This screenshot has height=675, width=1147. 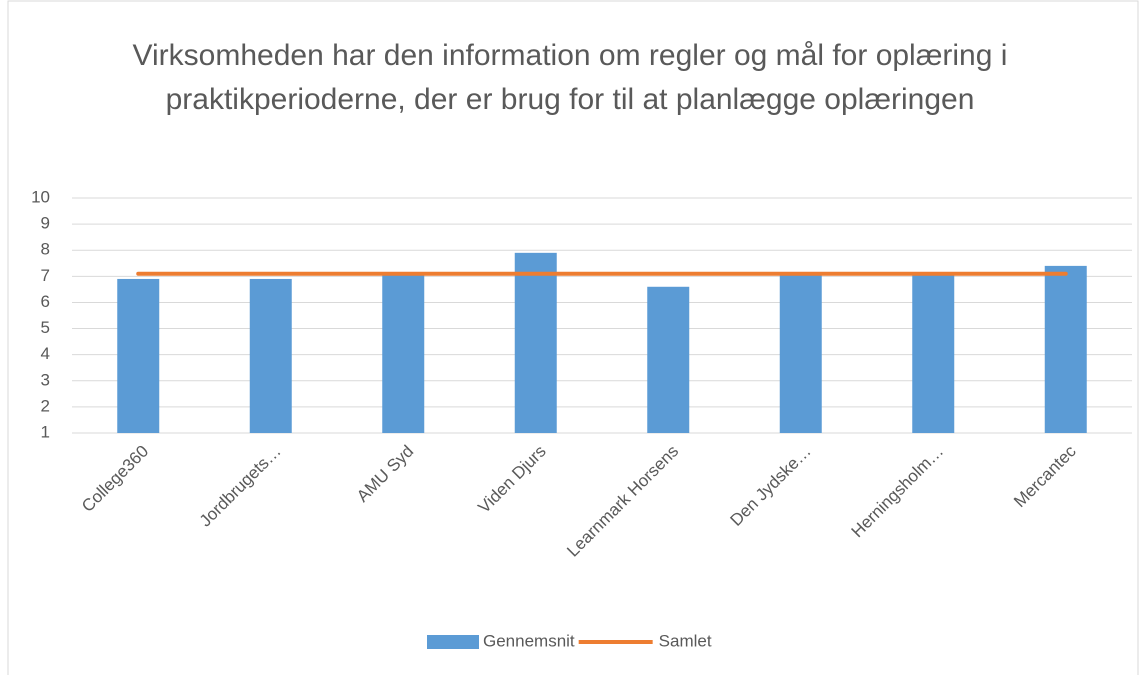 What do you see at coordinates (45, 353) in the screenshot?
I see `y-tick-label: 4` at bounding box center [45, 353].